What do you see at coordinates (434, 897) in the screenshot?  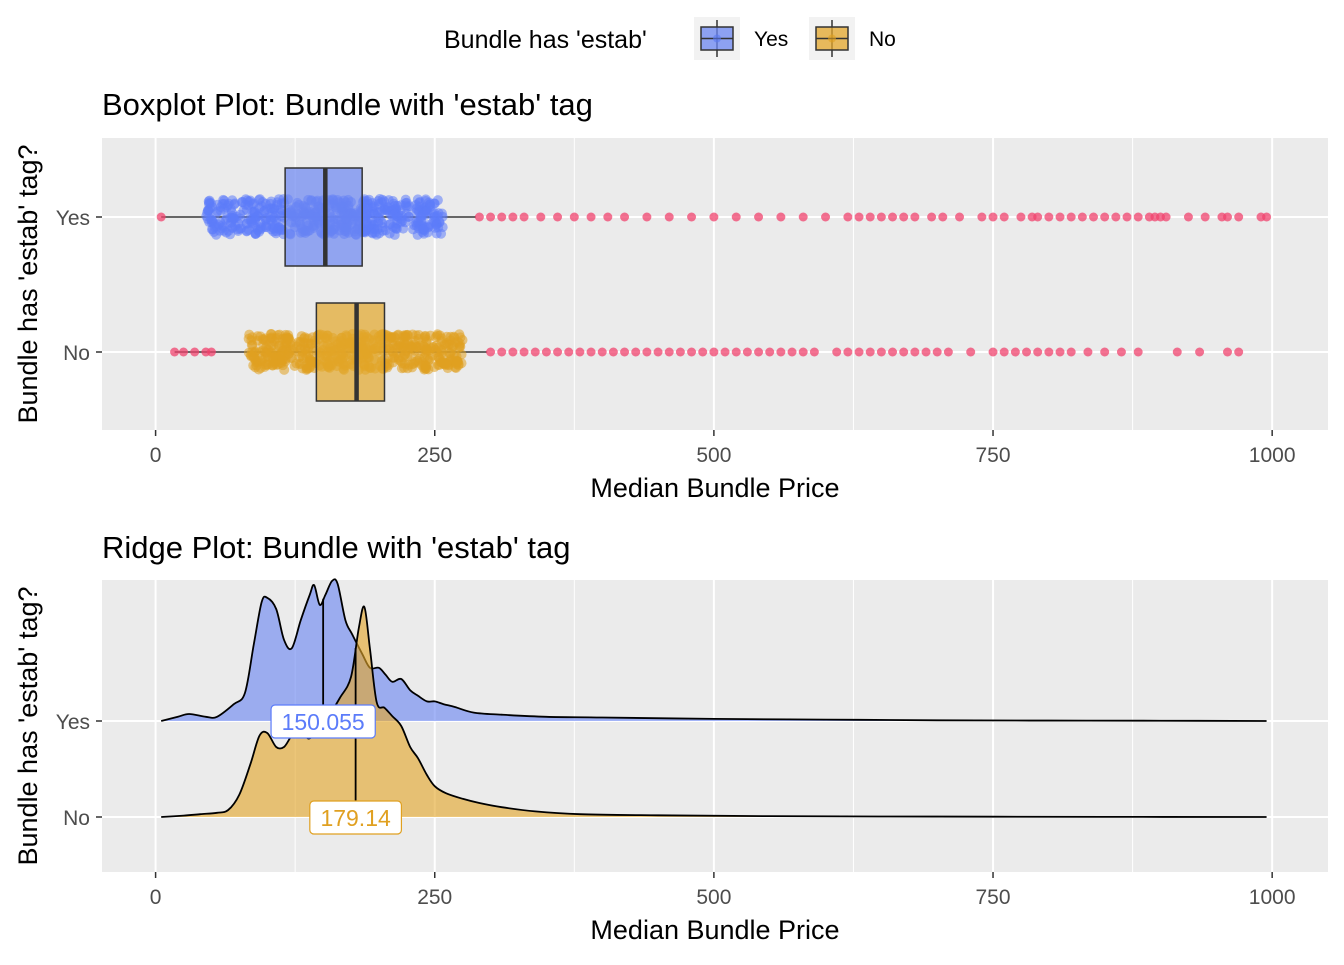 I see `ridge-x-tick-label: 250` at bounding box center [434, 897].